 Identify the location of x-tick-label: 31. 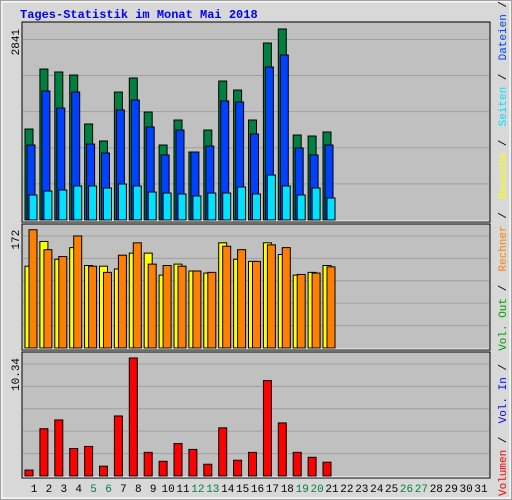
(481, 490).